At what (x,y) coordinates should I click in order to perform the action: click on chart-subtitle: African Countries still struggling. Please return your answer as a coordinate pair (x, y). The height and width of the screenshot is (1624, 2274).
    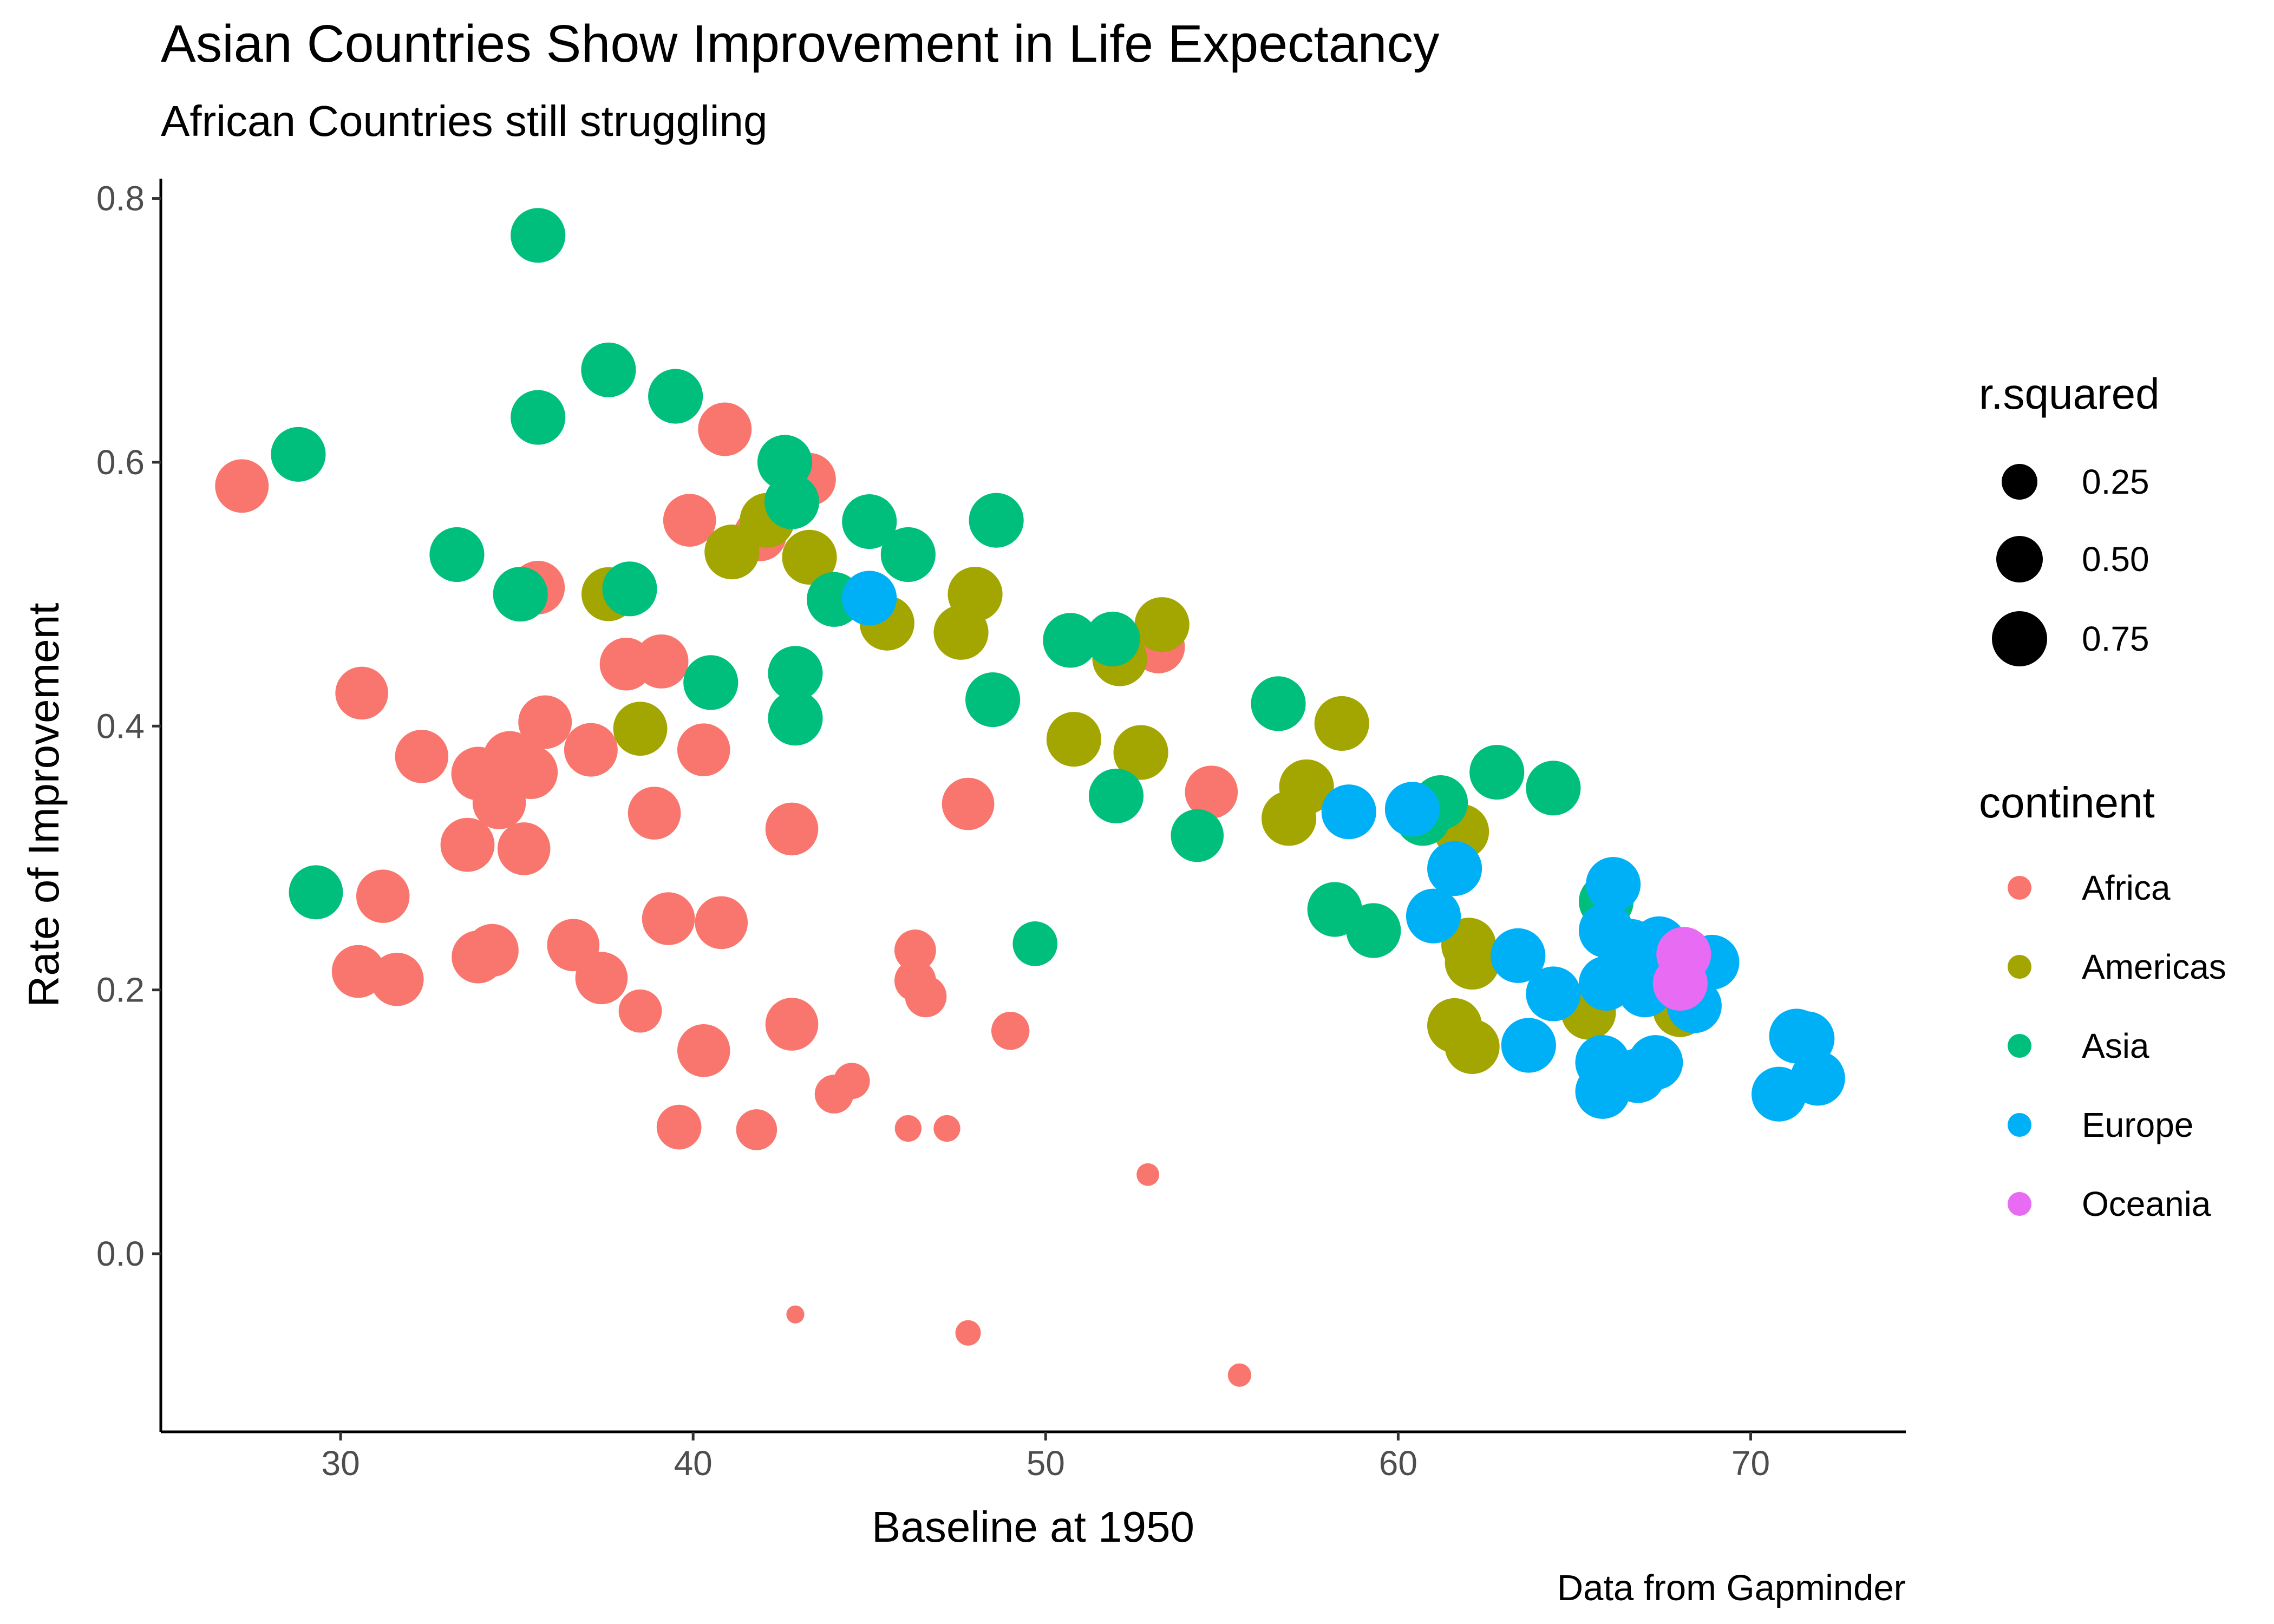
    Looking at the image, I should click on (465, 121).